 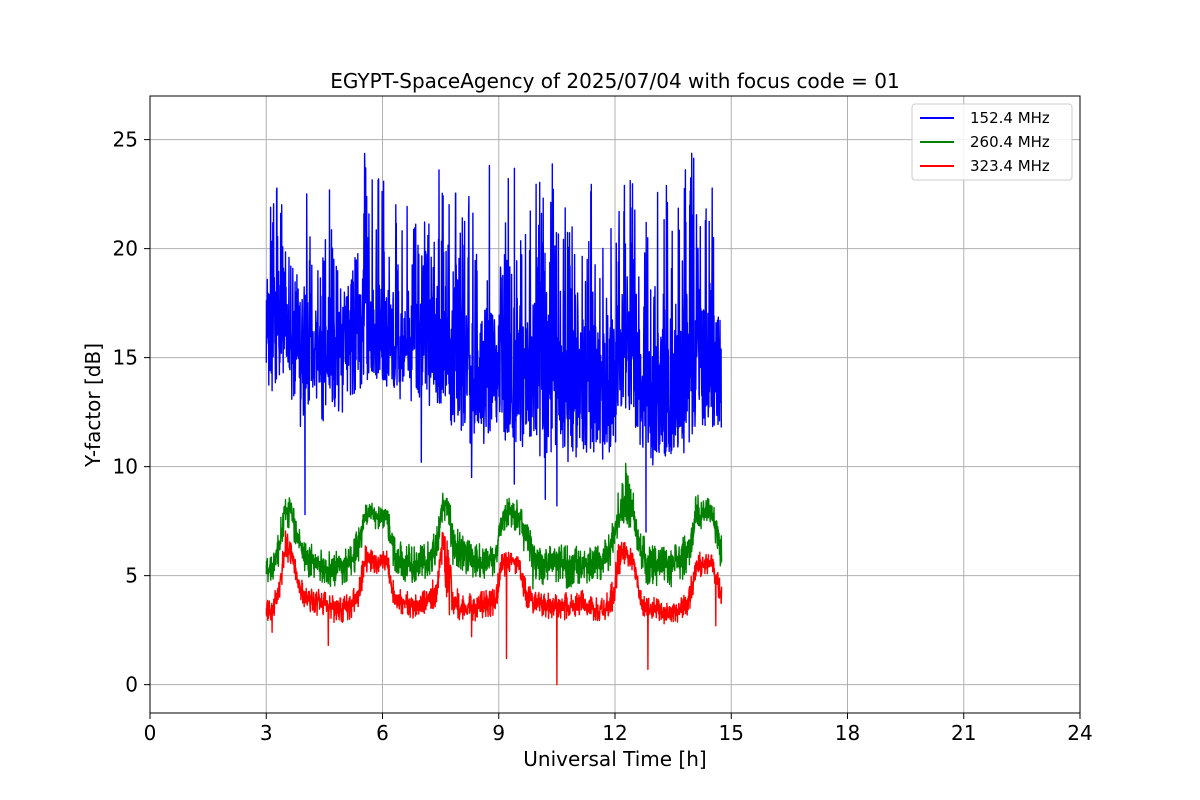 What do you see at coordinates (498, 733) in the screenshot?
I see `x-tick-label: 9` at bounding box center [498, 733].